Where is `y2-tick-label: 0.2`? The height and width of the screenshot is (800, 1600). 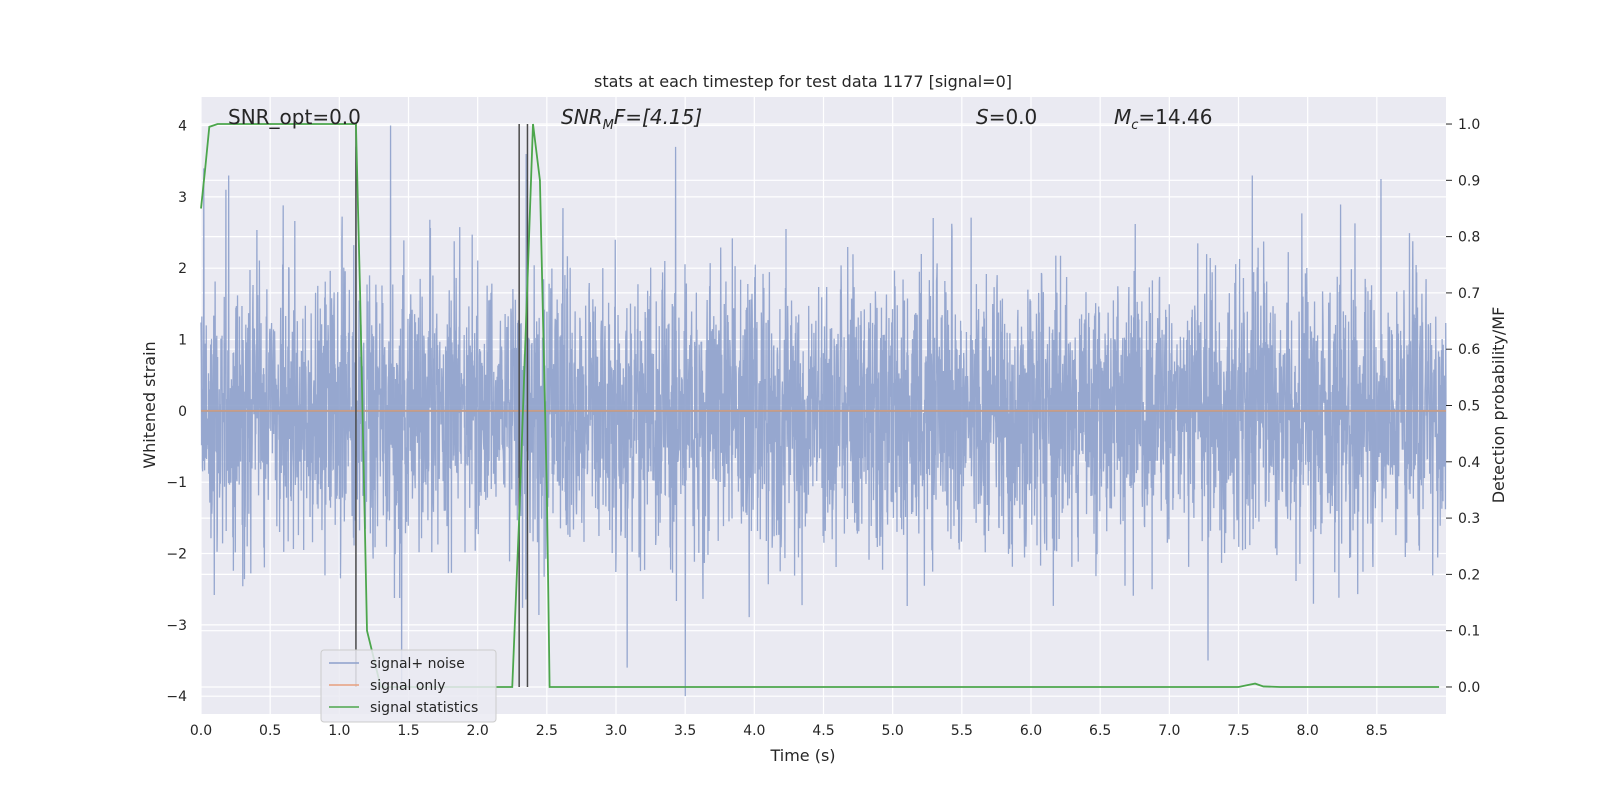 y2-tick-label: 0.2 is located at coordinates (1469, 575).